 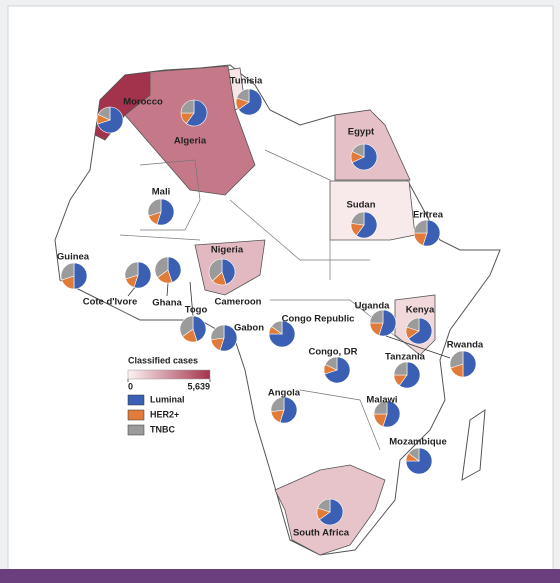 I want to click on country-label: Tunisia, so click(x=246, y=81).